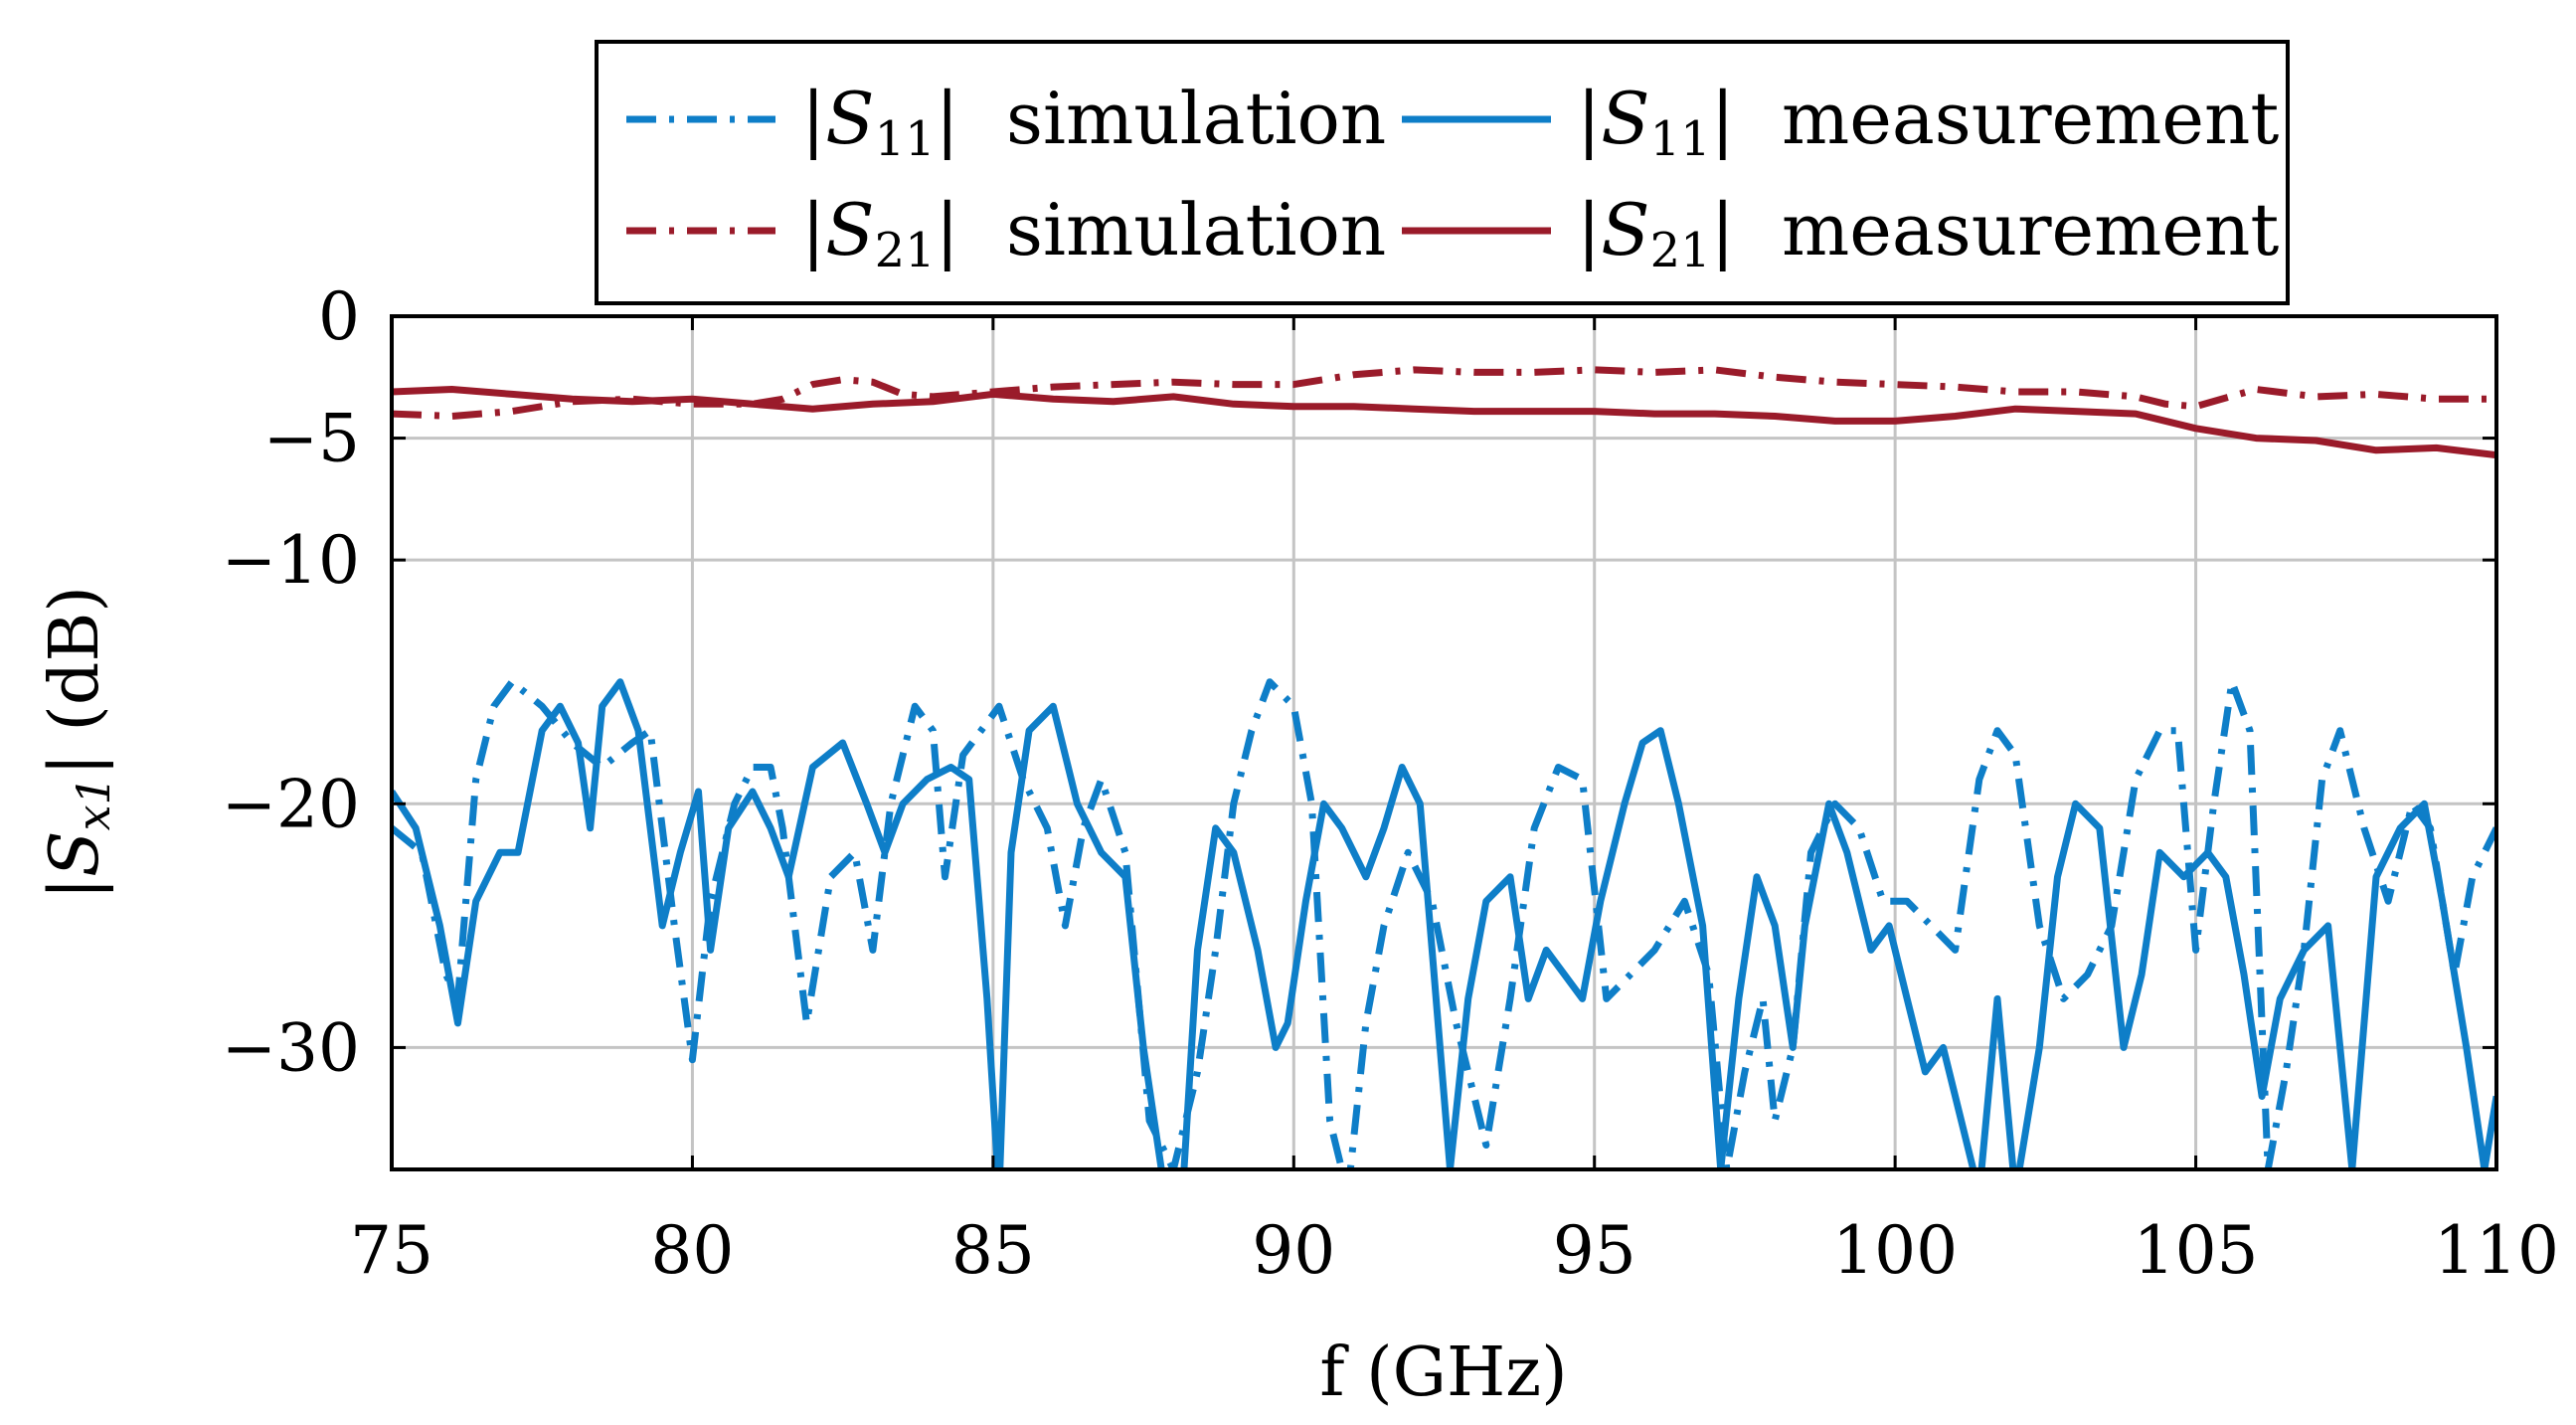  What do you see at coordinates (339, 317) in the screenshot?
I see `y-tick-label: 0` at bounding box center [339, 317].